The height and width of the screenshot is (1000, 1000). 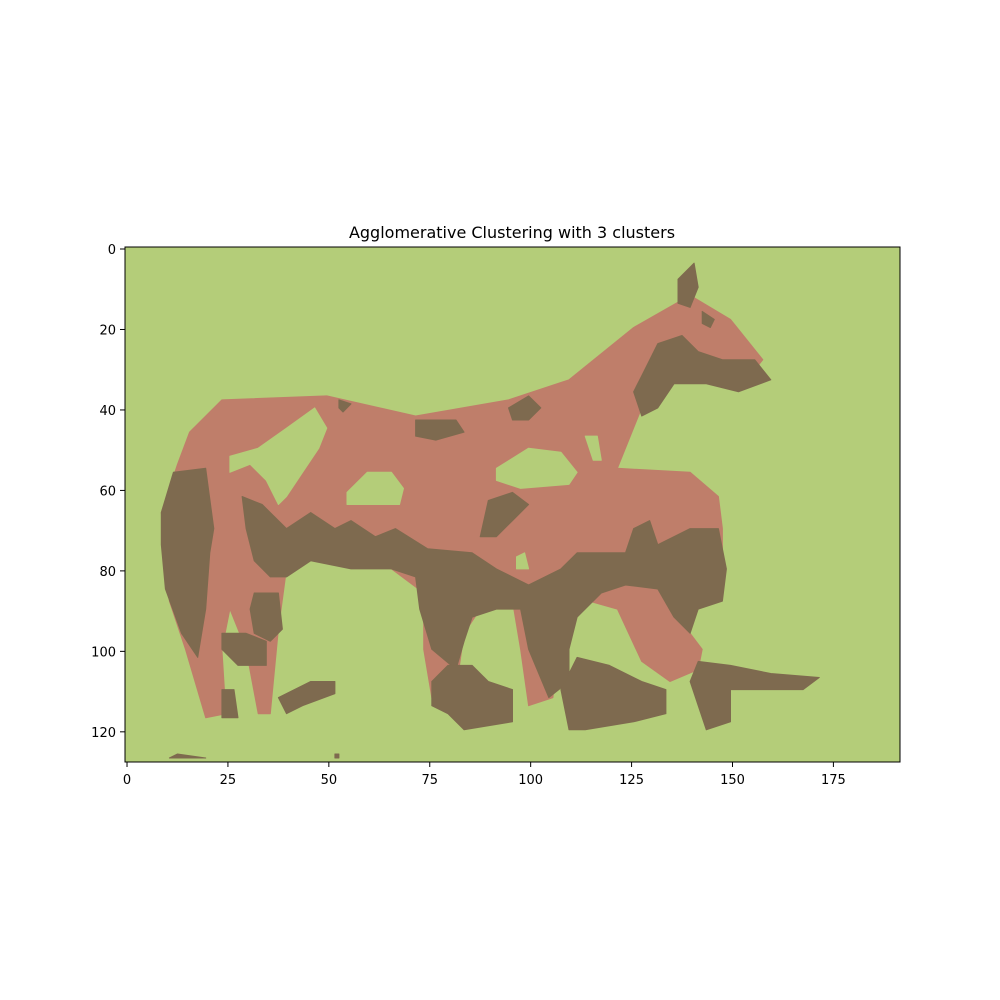 I want to click on y-axis: 0 20 40 60 80 100 120, so click(x=108, y=492).